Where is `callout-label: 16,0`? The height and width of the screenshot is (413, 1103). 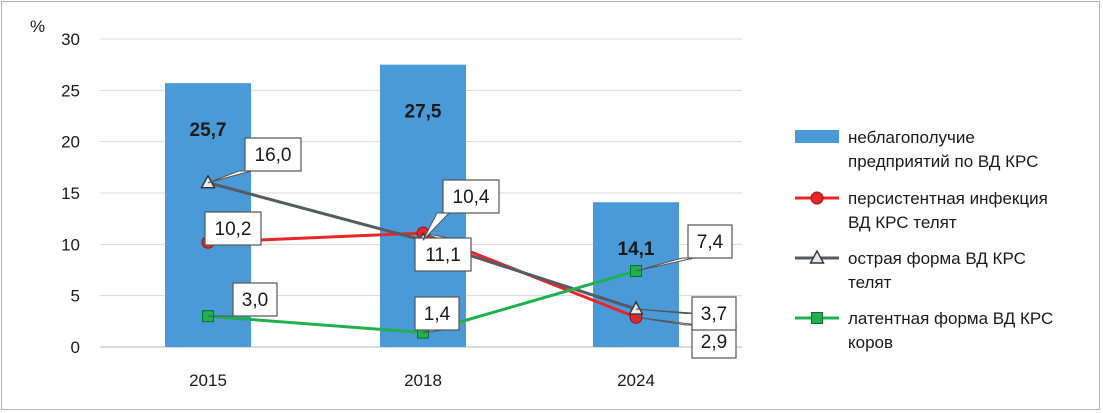
callout-label: 16,0 is located at coordinates (273, 155).